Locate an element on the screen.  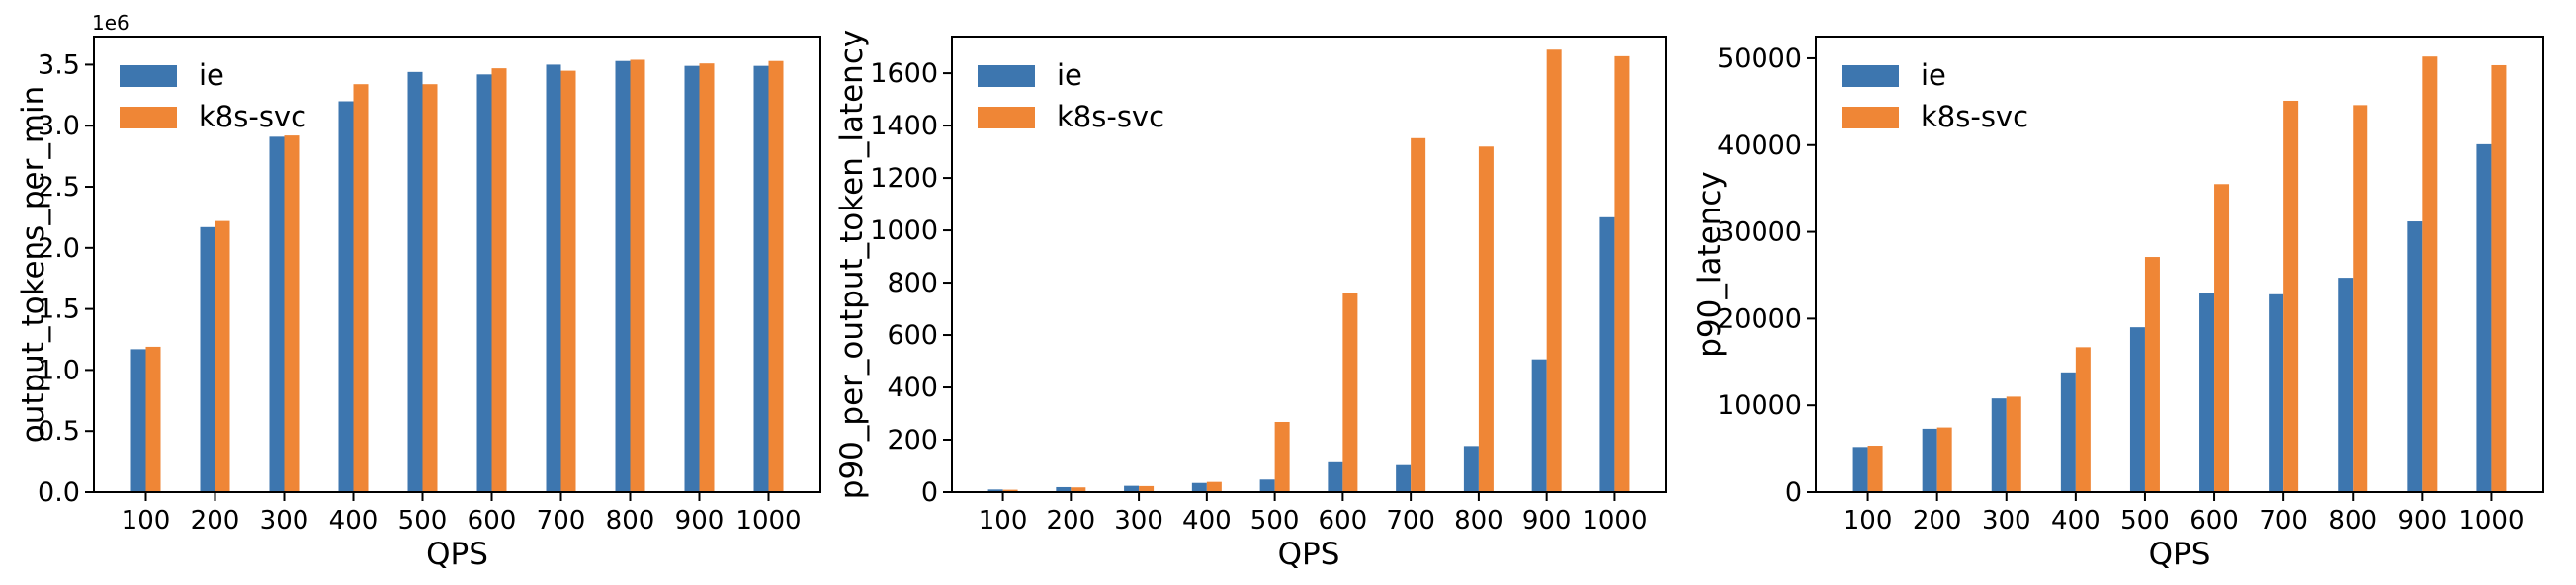
legend: ie k8s-svc is located at coordinates (1935, 95).